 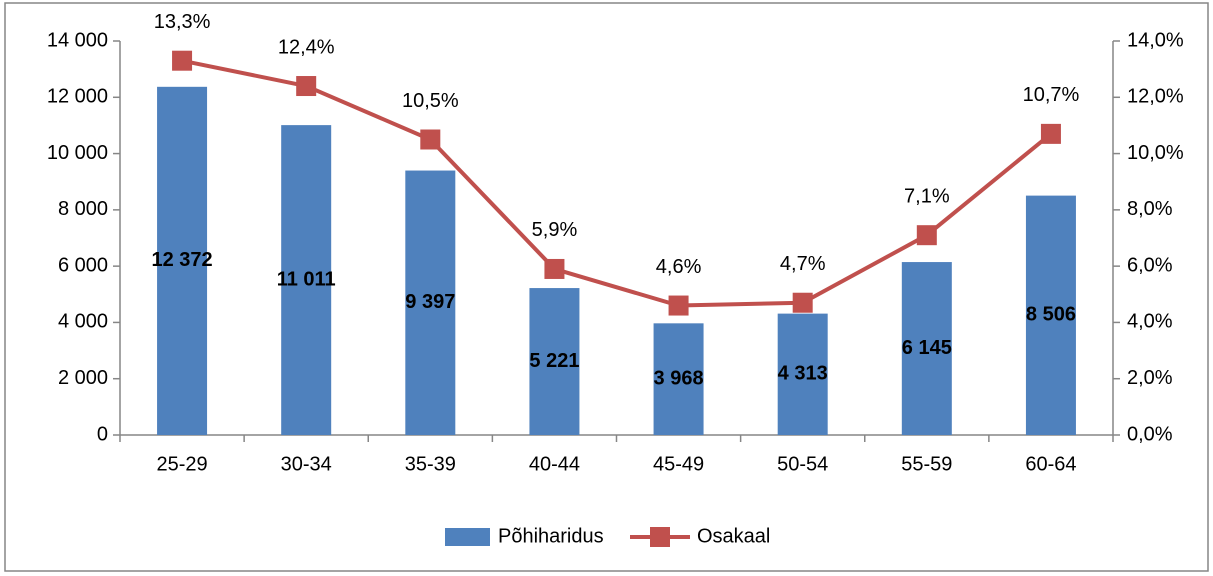 What do you see at coordinates (1155, 153) in the screenshot?
I see `y2-tick-label: 10,0%` at bounding box center [1155, 153].